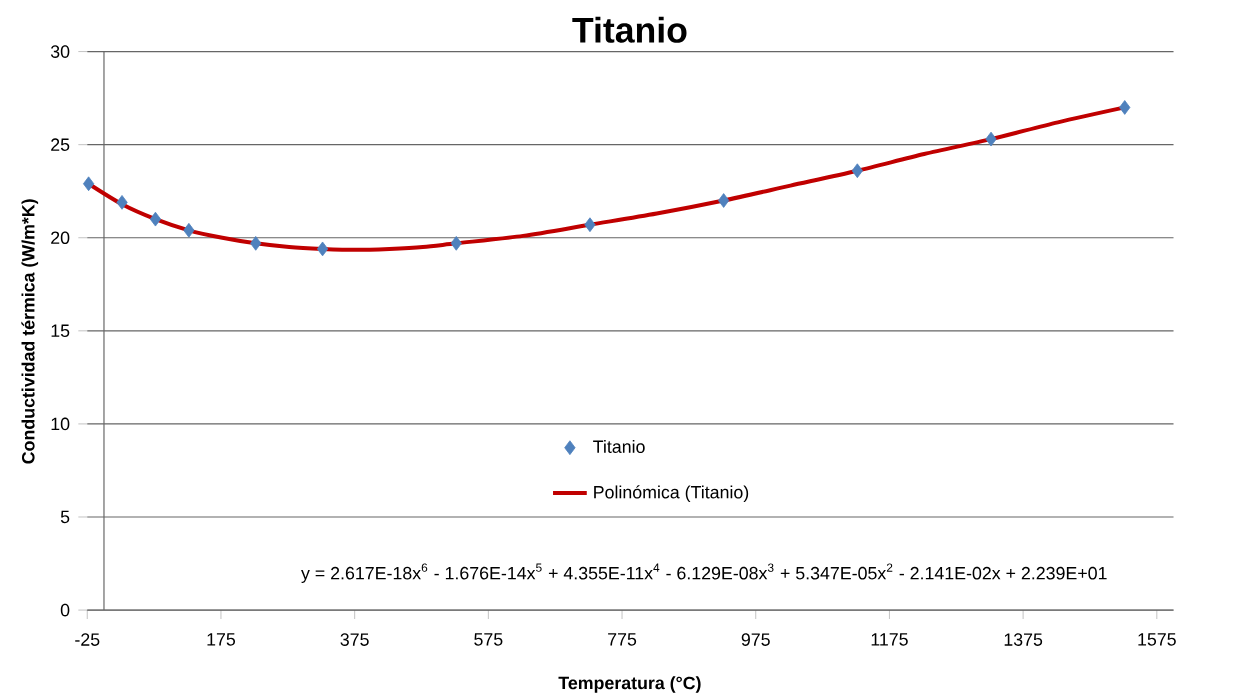 The height and width of the screenshot is (698, 1238). What do you see at coordinates (60, 424) in the screenshot?
I see `y-tick-label: 10` at bounding box center [60, 424].